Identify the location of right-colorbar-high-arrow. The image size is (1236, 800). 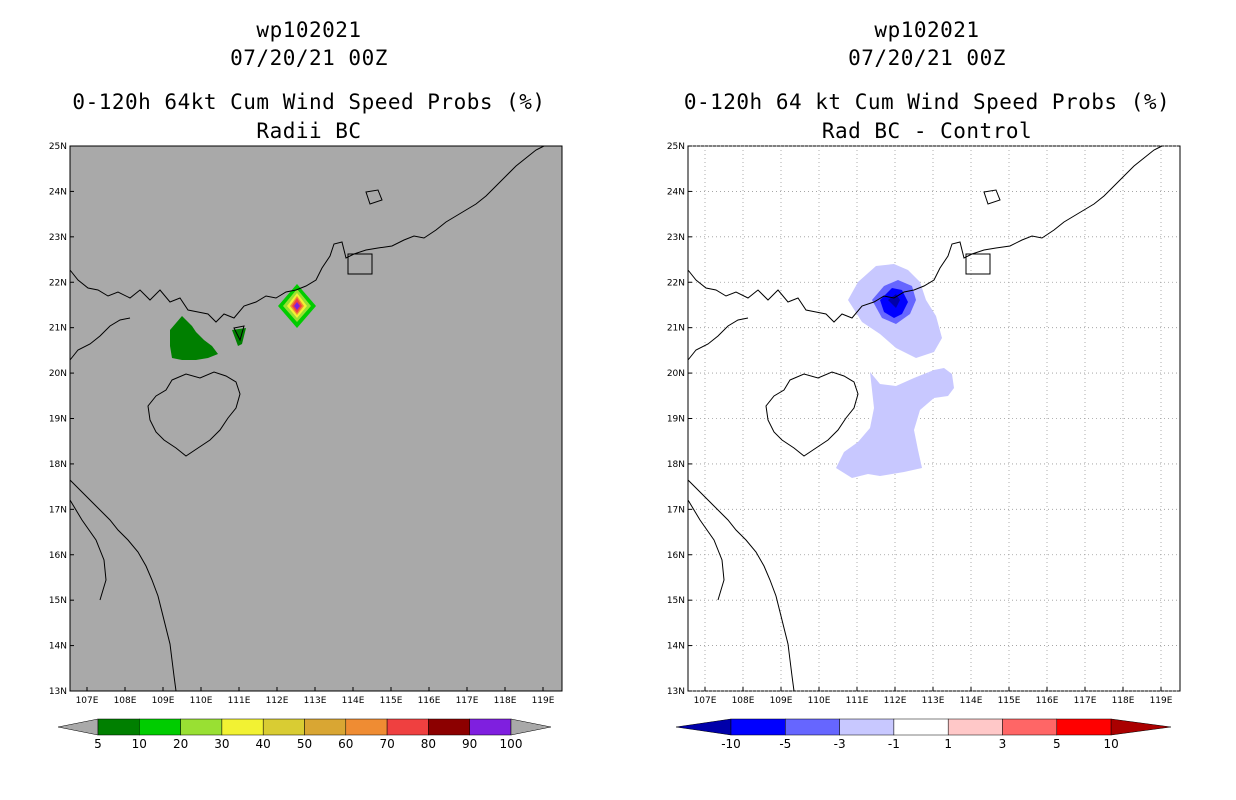
(1141, 727).